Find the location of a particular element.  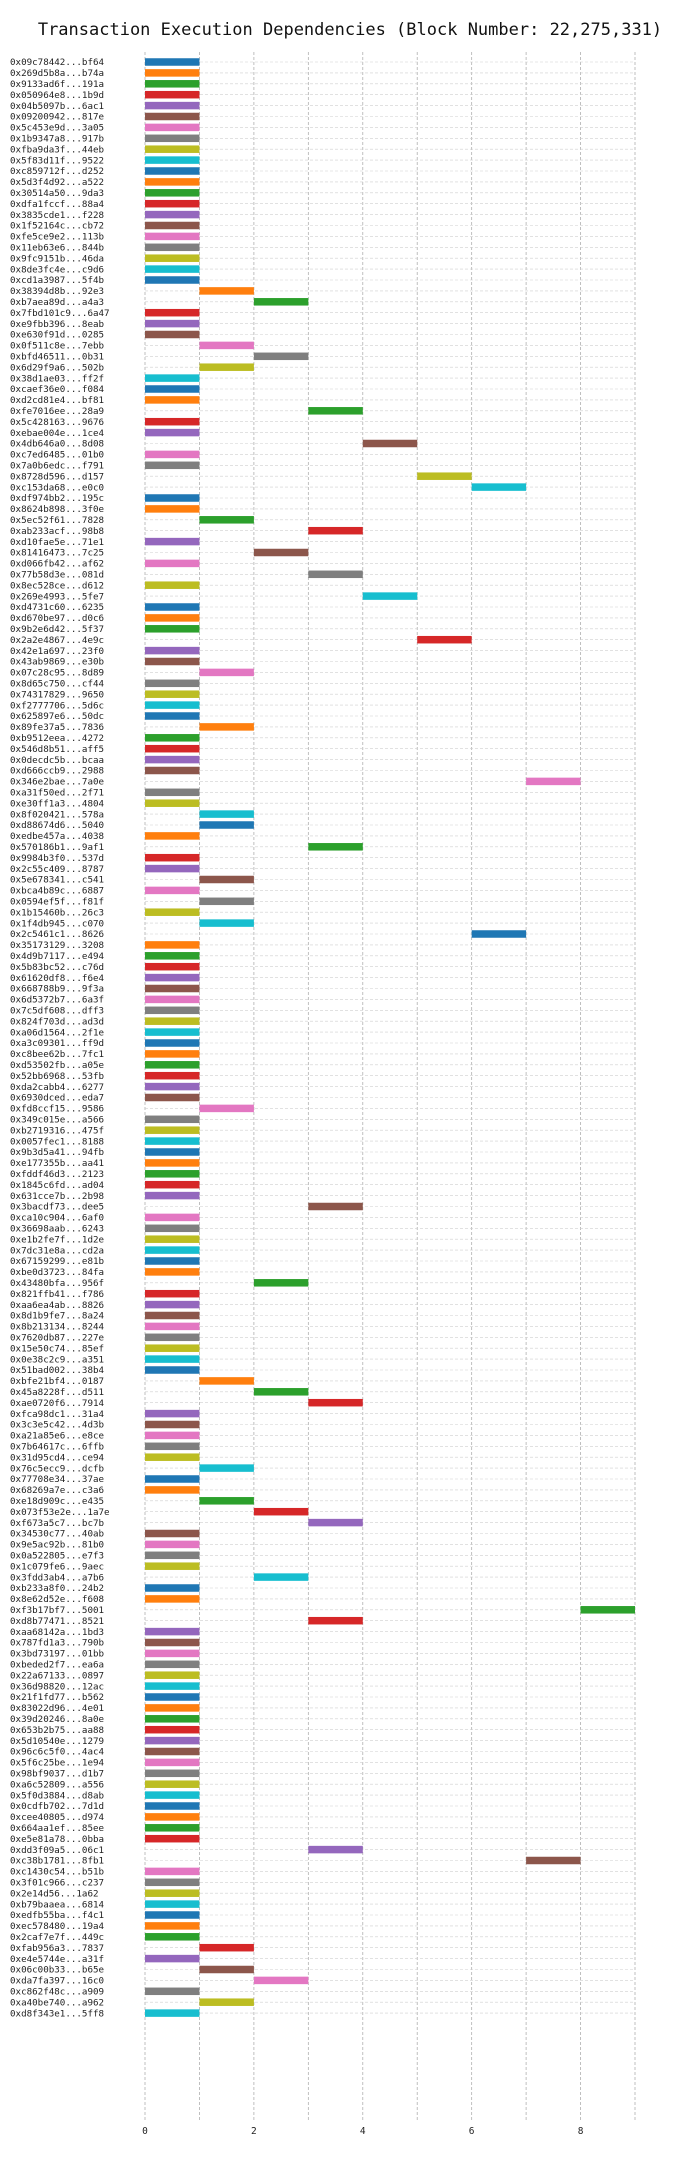

transaction-label: 0x2a2e4867...4e9c is located at coordinates (57, 640).